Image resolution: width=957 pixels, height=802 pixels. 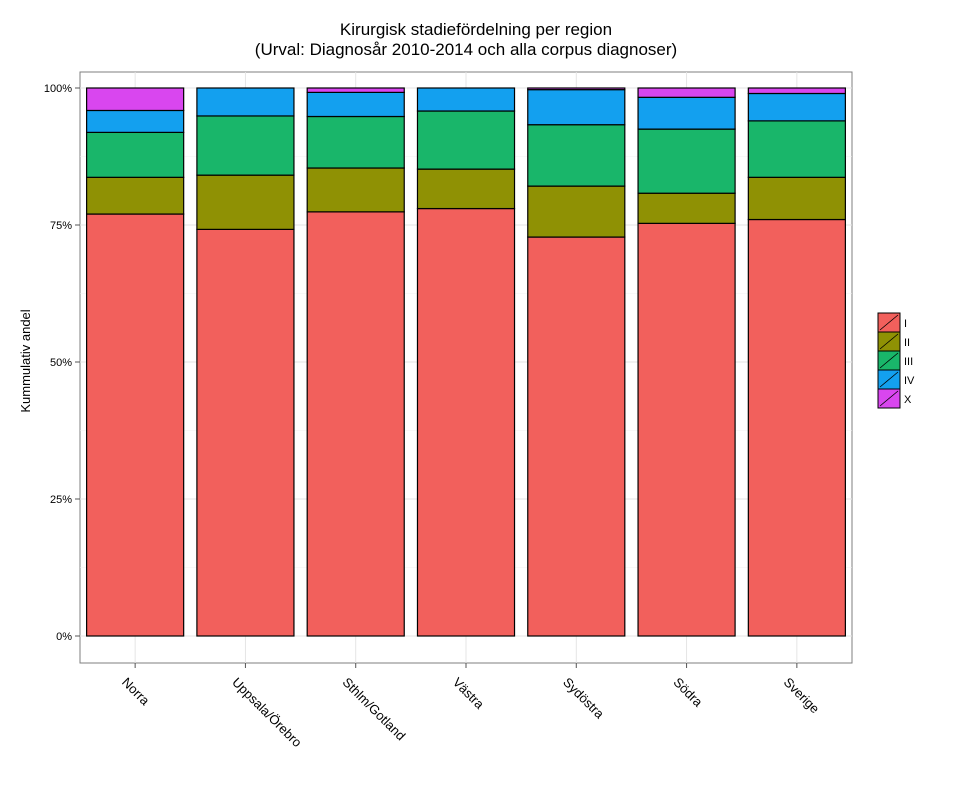 What do you see at coordinates (64, 637) in the screenshot?
I see `y-tick-label: 0%` at bounding box center [64, 637].